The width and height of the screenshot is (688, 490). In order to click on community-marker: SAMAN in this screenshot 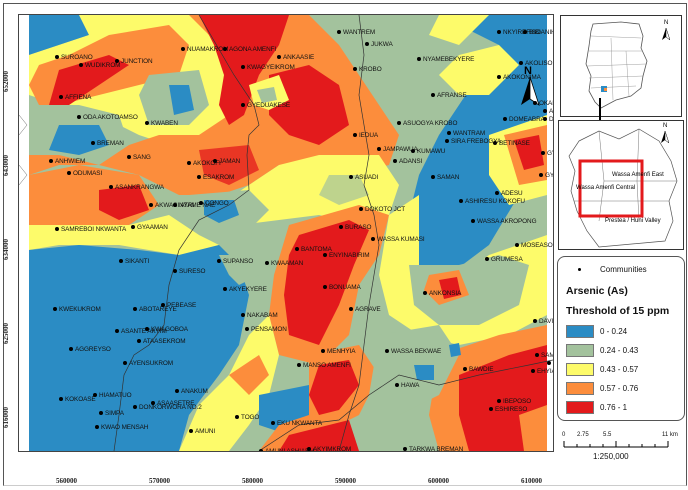, I will do `click(445, 177)`.